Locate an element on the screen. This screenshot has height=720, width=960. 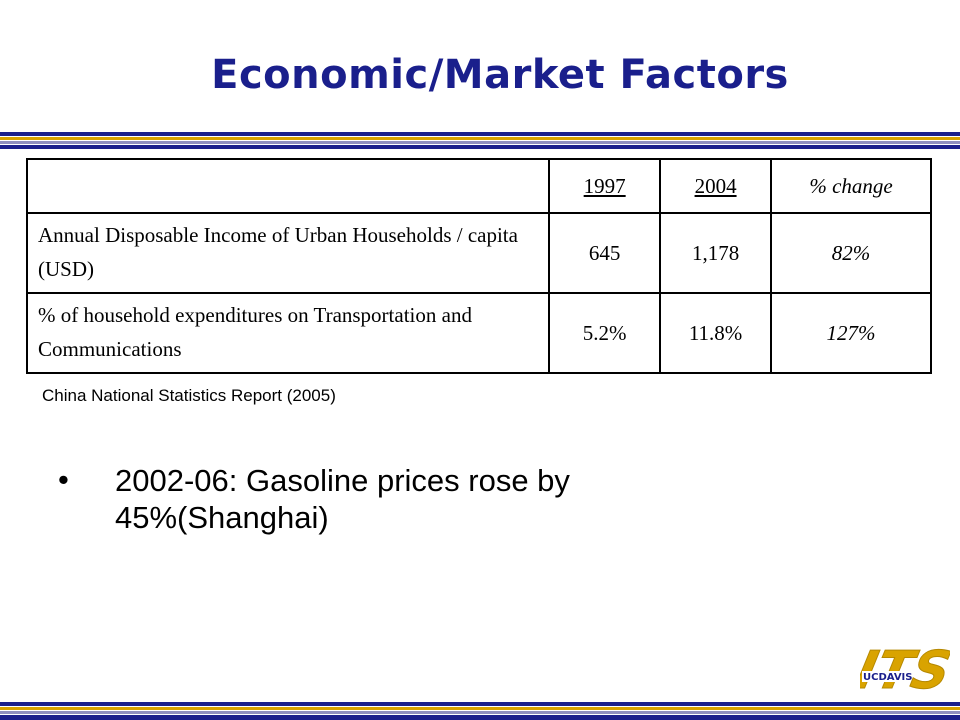
ucdavis-wordmark: UCDAVIS is located at coordinates (887, 677).